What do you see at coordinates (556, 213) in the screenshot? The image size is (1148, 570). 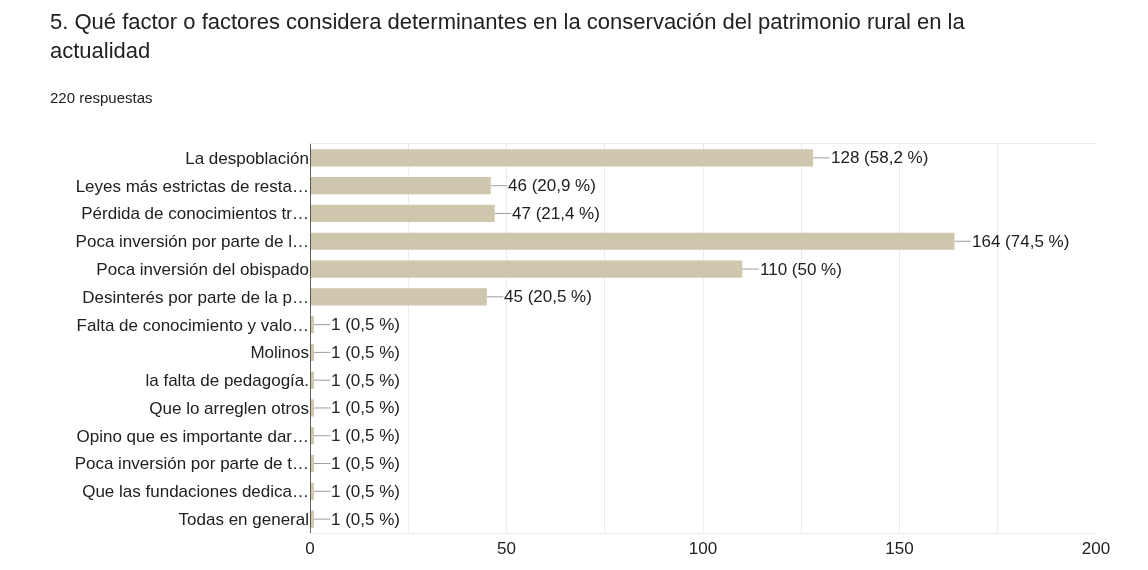 I see `data-label: 47 (21,4 %)` at bounding box center [556, 213].